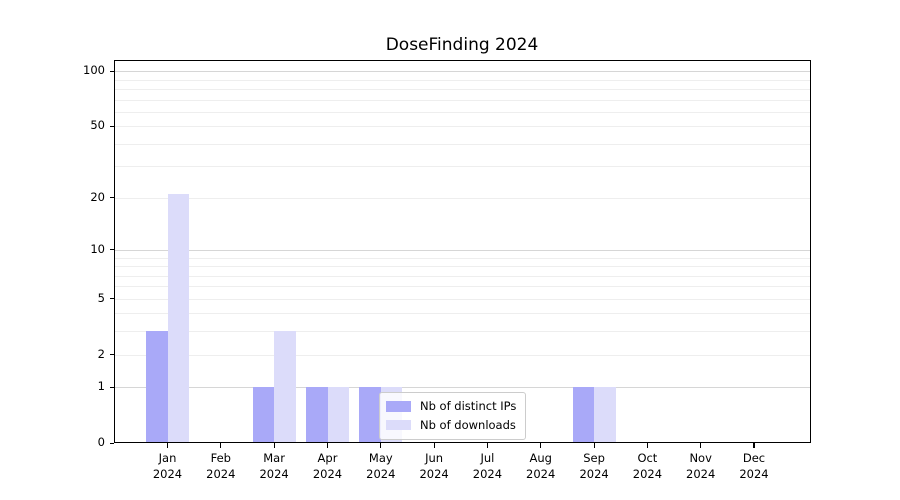 The height and width of the screenshot is (500, 900). What do you see at coordinates (381, 466) in the screenshot?
I see `x-tick-label-may: May 2024` at bounding box center [381, 466].